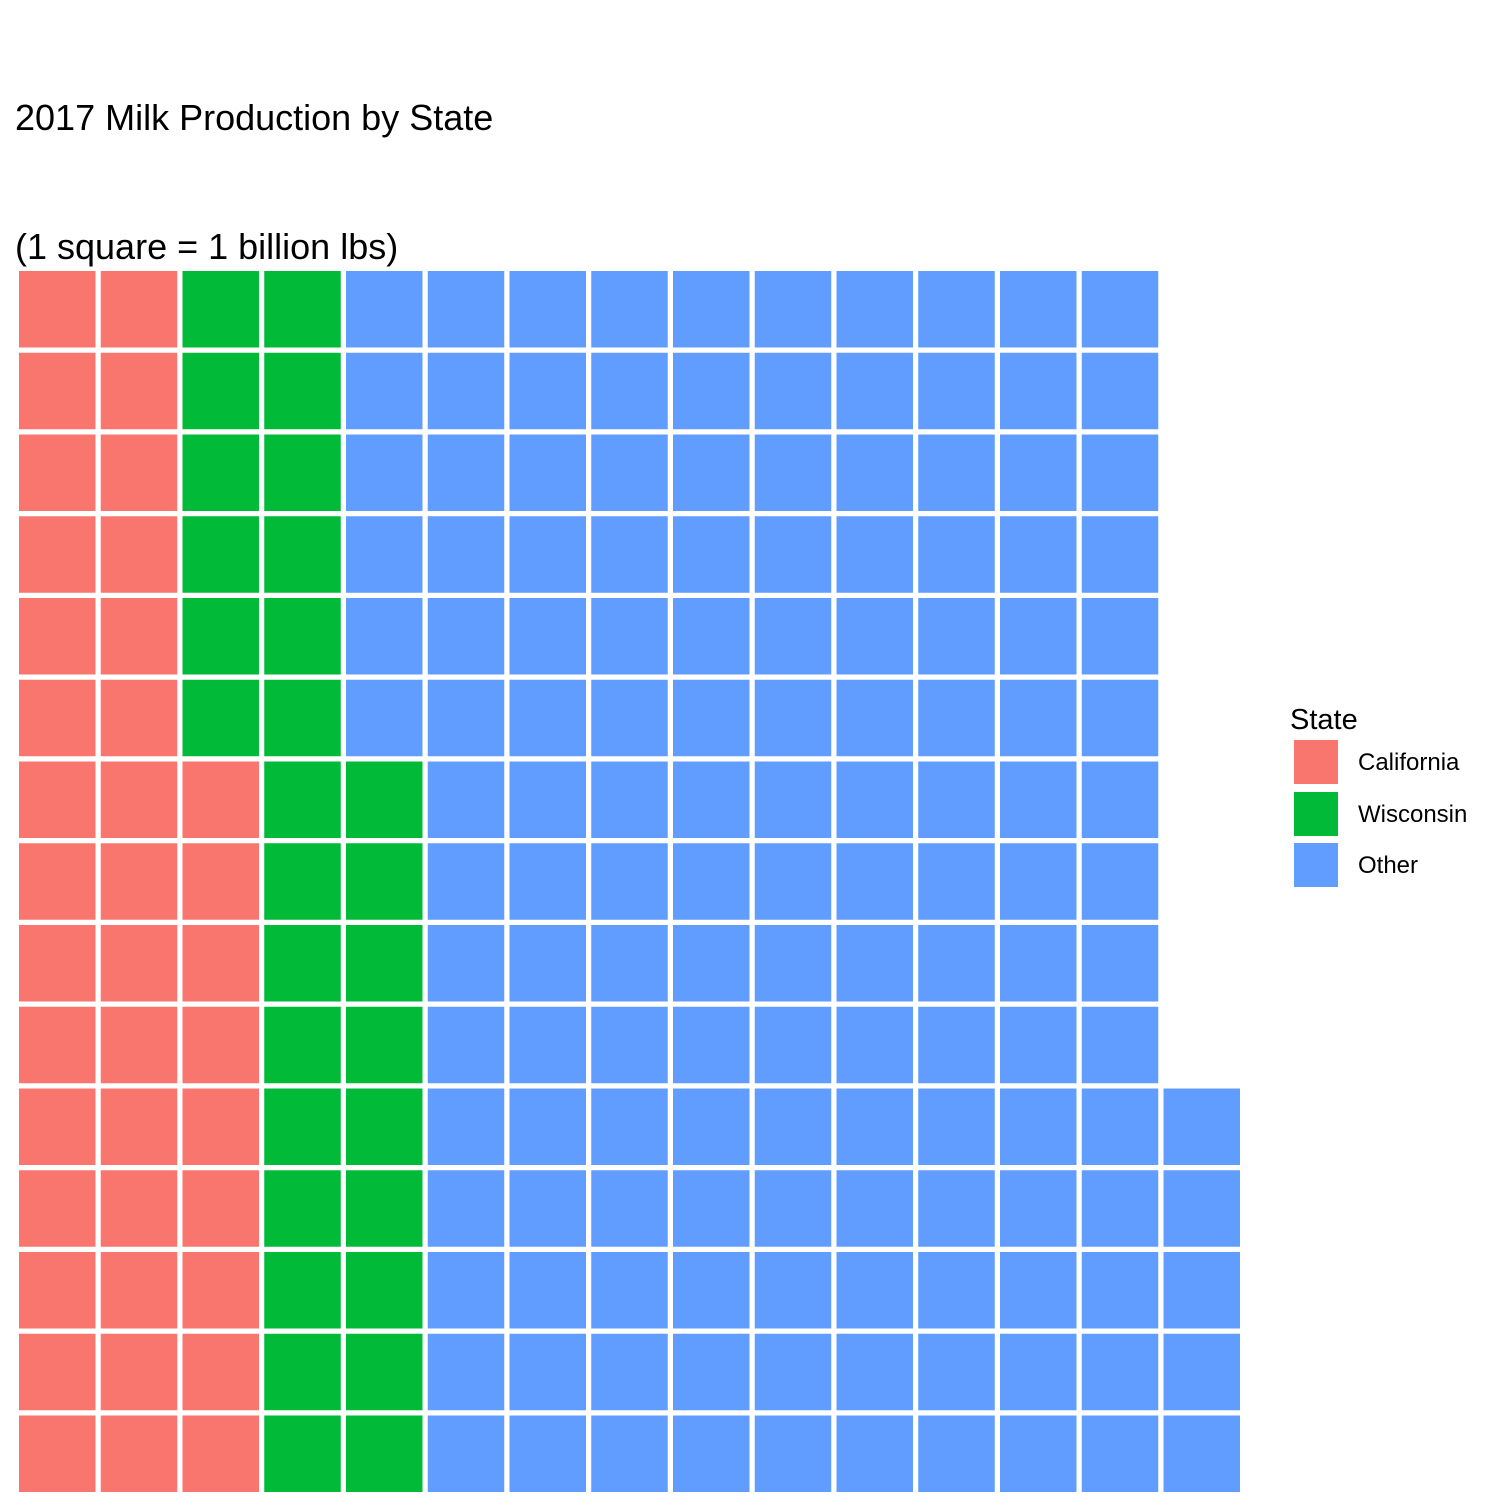 The image size is (1512, 1512). I want to click on chart-title-line-2: (1 square = 1 billion lbs), so click(207, 246).